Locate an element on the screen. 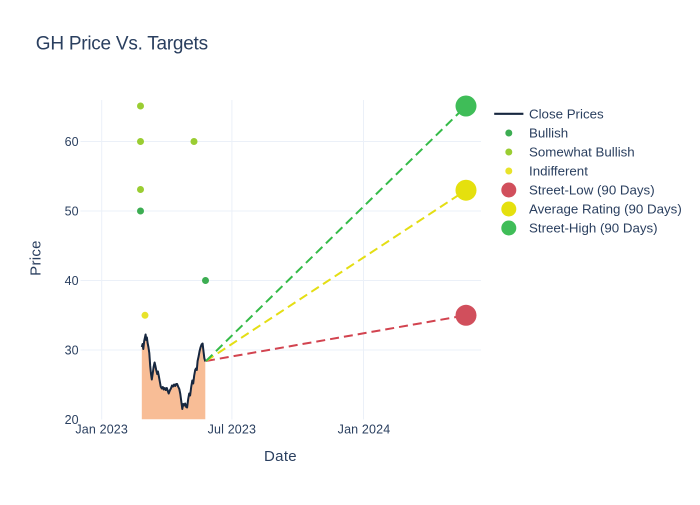  svg-text: Street-Low (90 Days) is located at coordinates (592, 190).